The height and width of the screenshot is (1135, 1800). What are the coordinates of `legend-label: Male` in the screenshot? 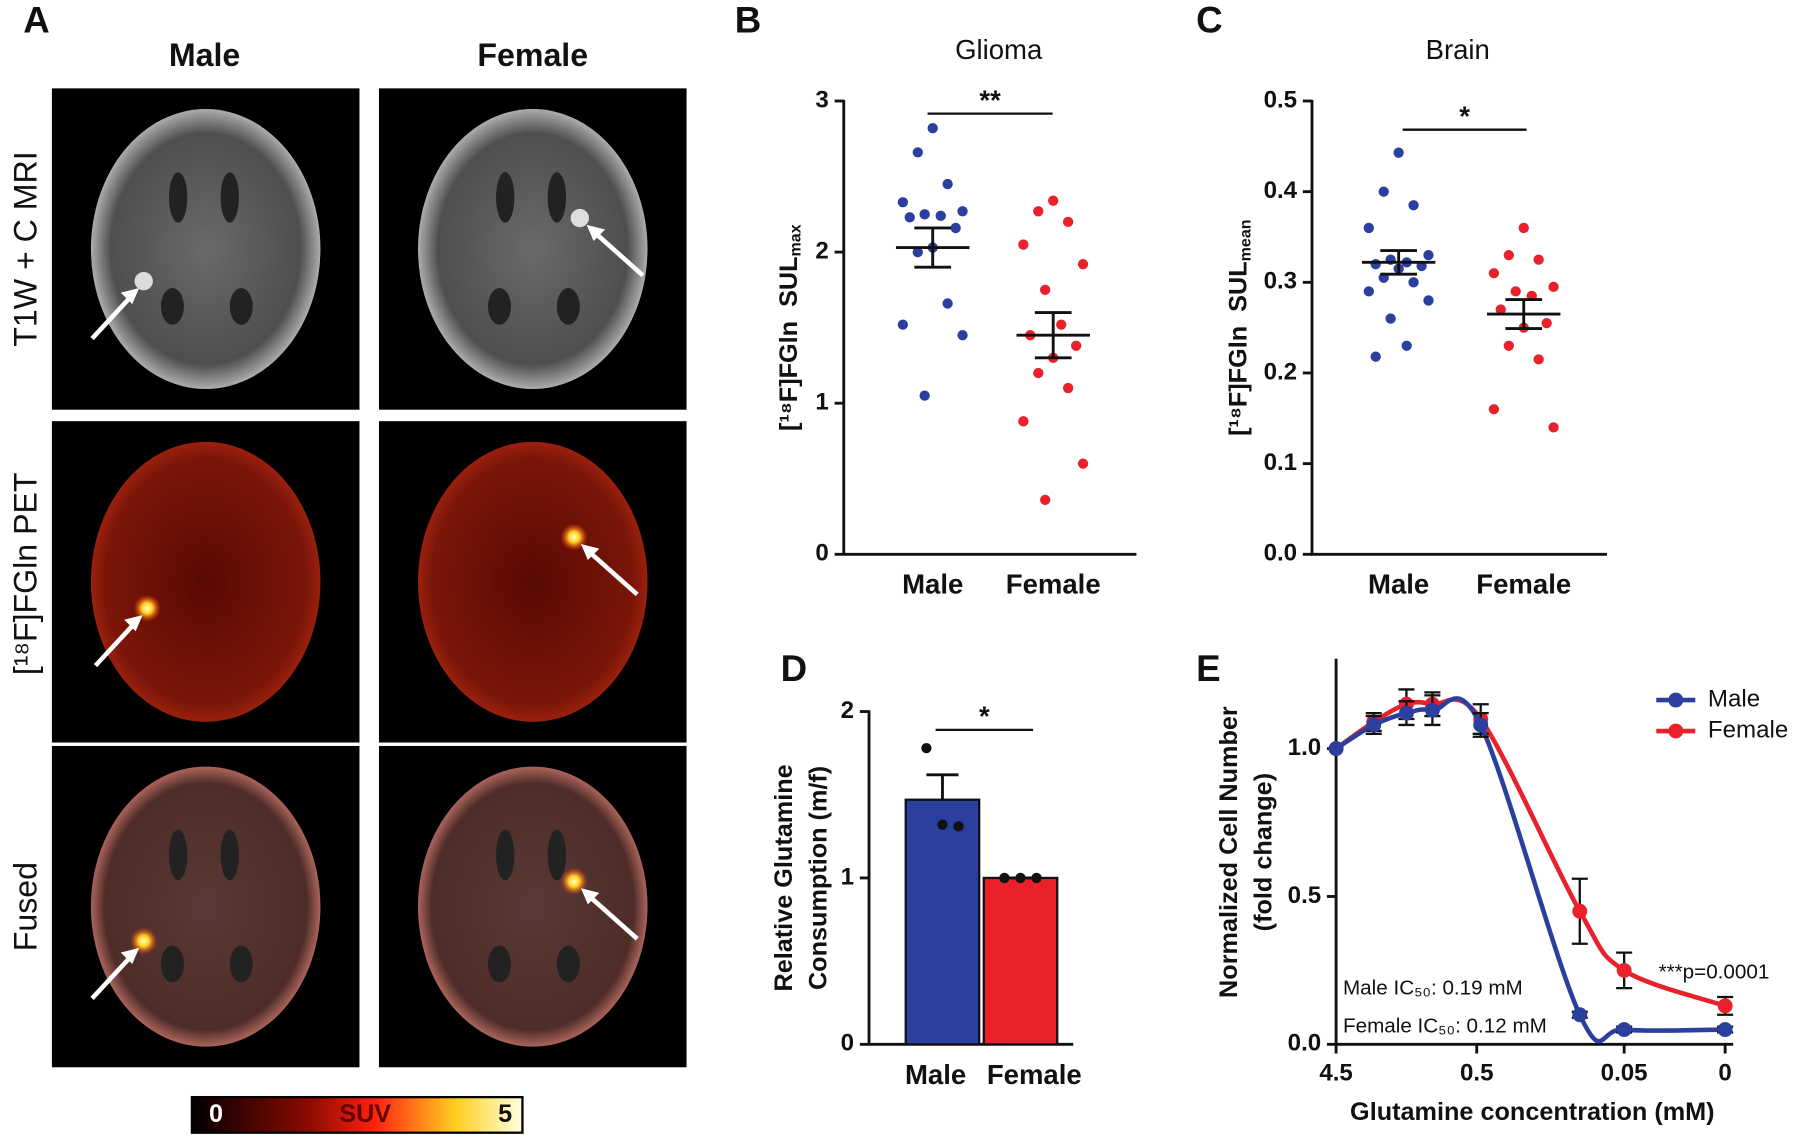 It's located at (1734, 698).